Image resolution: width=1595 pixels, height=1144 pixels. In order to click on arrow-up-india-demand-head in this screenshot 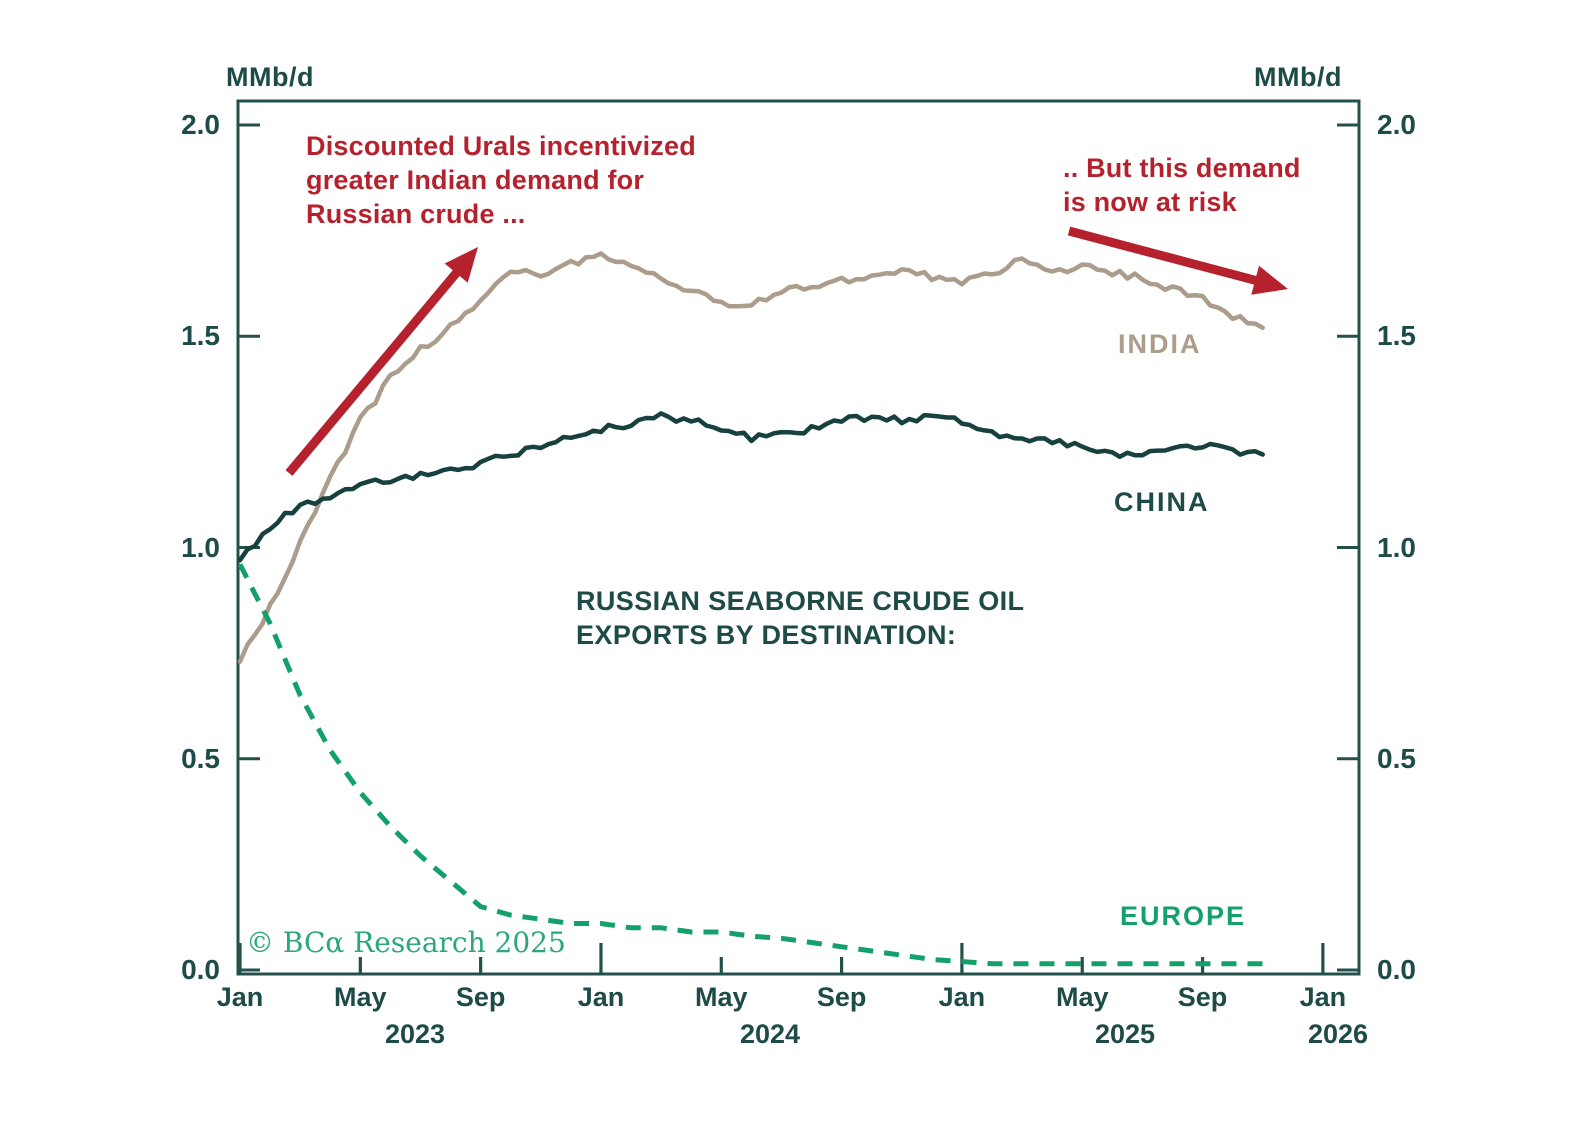, I will do `click(461, 265)`.